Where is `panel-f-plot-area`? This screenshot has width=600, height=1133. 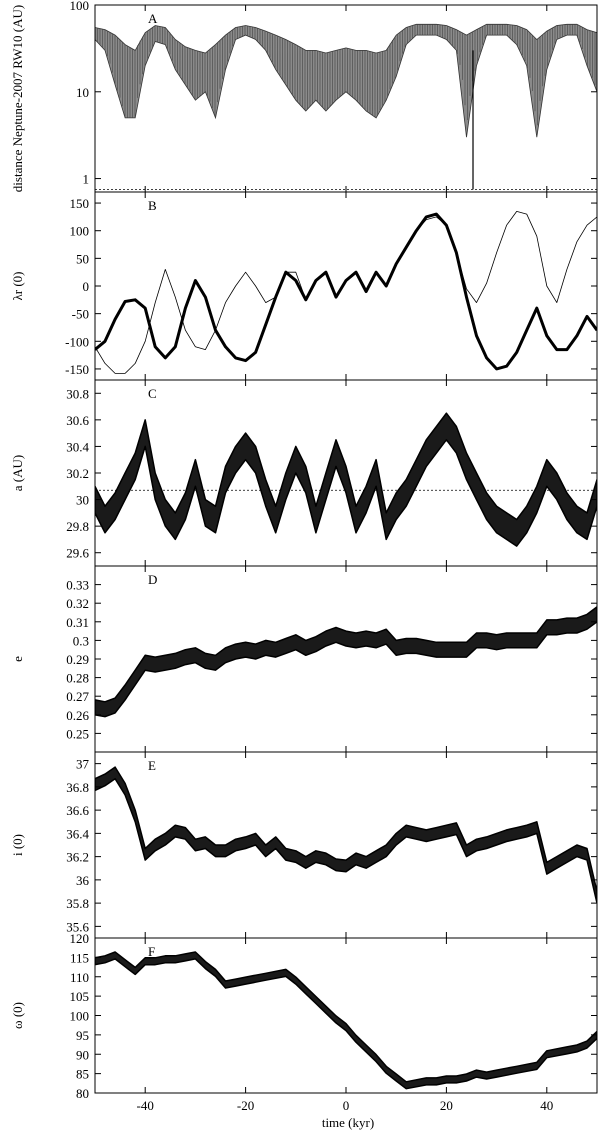 panel-f-plot-area is located at coordinates (346, 1020).